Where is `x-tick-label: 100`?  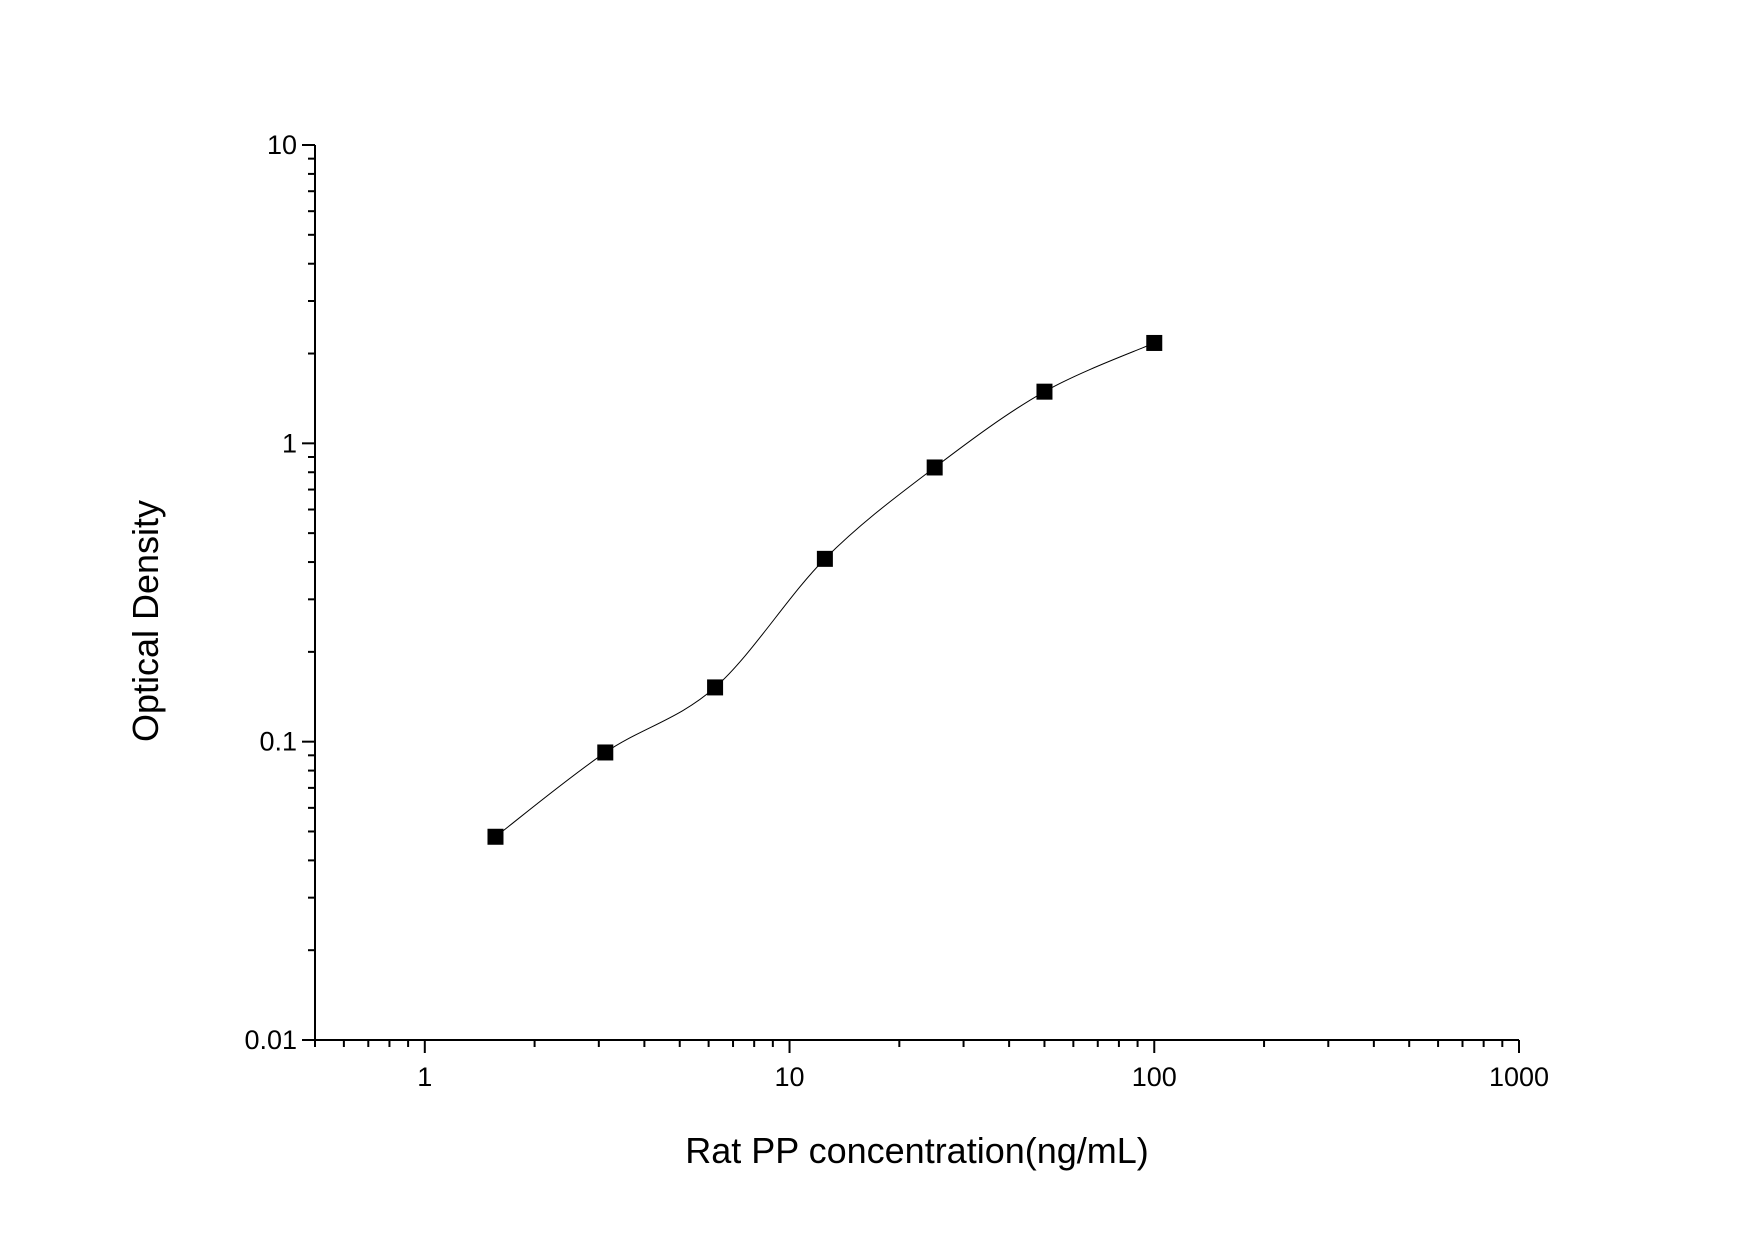
x-tick-label: 100 is located at coordinates (1154, 1077).